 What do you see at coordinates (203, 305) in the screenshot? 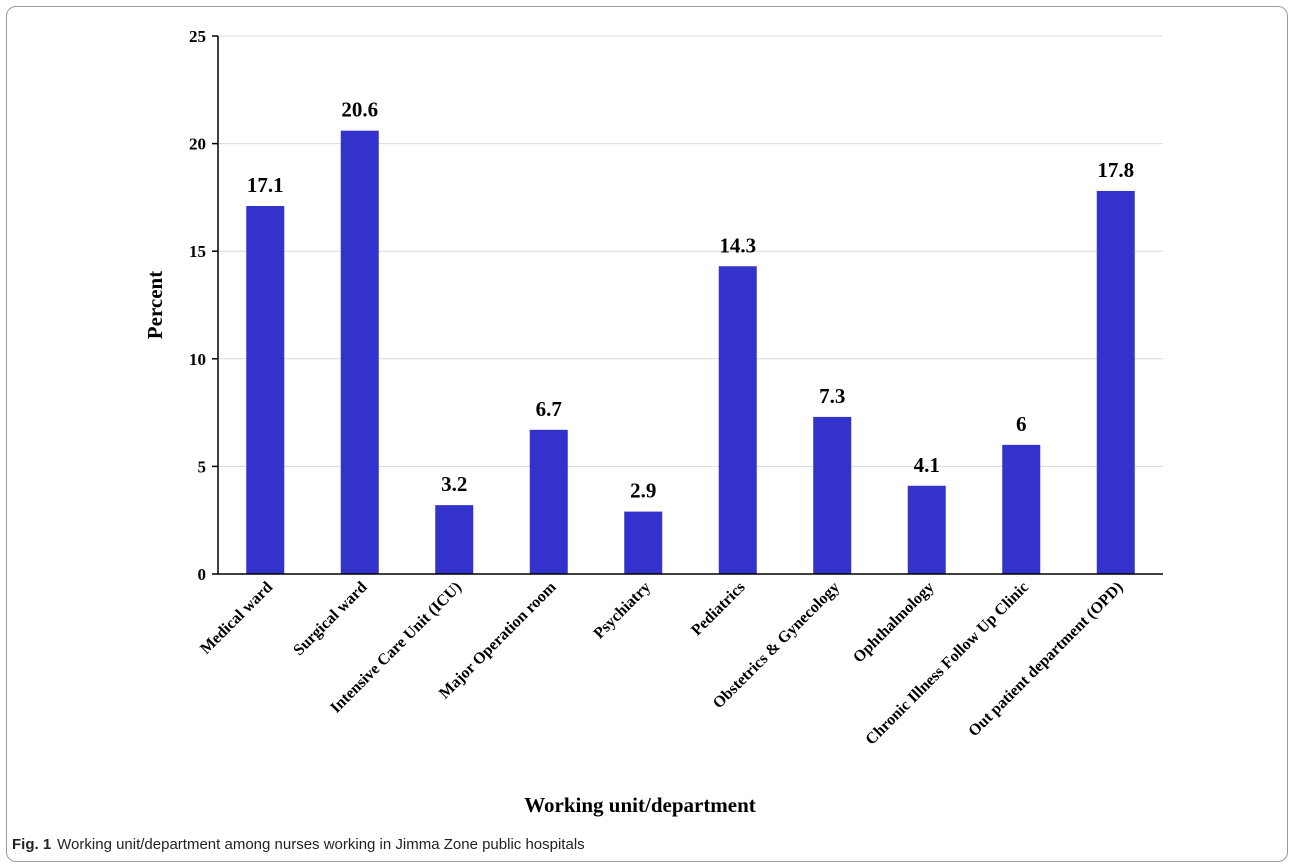
I see `y-tick-labels: 0 5 10 15 20 25` at bounding box center [203, 305].